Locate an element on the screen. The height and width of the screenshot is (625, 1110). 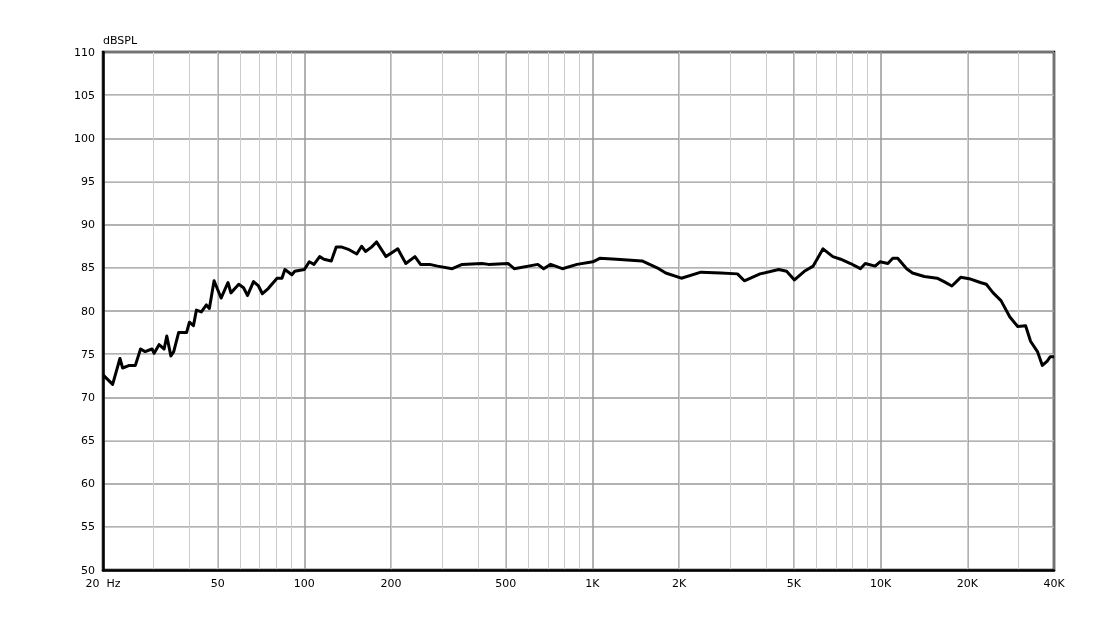
y-tick-label: 50 is located at coordinates (88, 570).